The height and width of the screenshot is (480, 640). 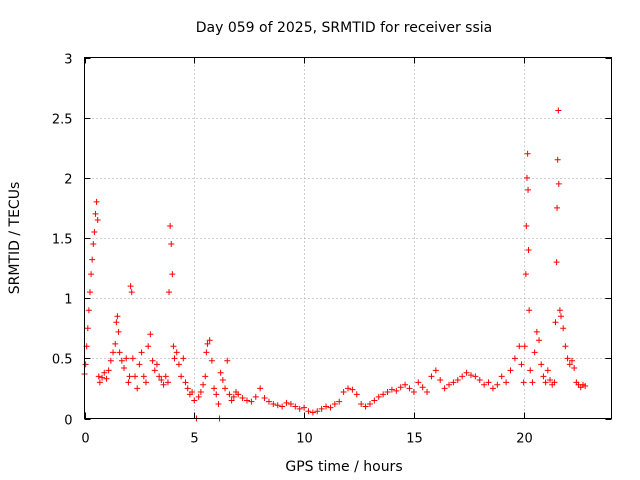 What do you see at coordinates (62, 120) in the screenshot?
I see `y-tick-label: 2.5` at bounding box center [62, 120].